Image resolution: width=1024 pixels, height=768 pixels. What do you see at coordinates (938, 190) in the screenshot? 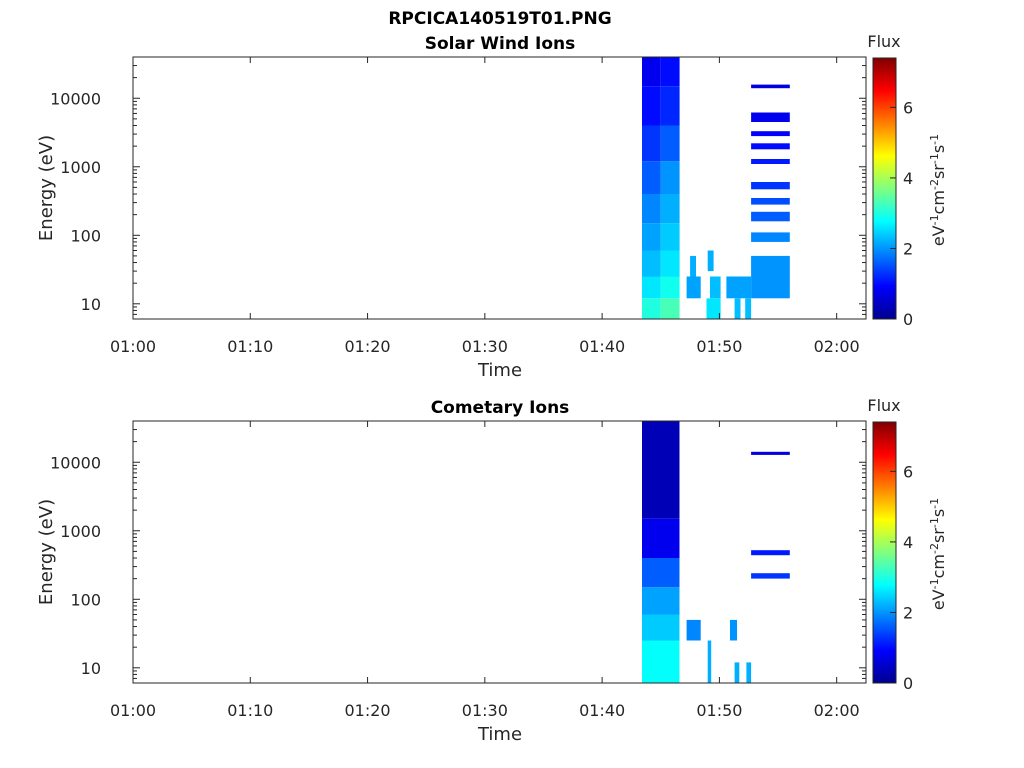
I see `colorbar-label-solar-wind: eV-1cm-2sr-1s-1` at bounding box center [938, 190].